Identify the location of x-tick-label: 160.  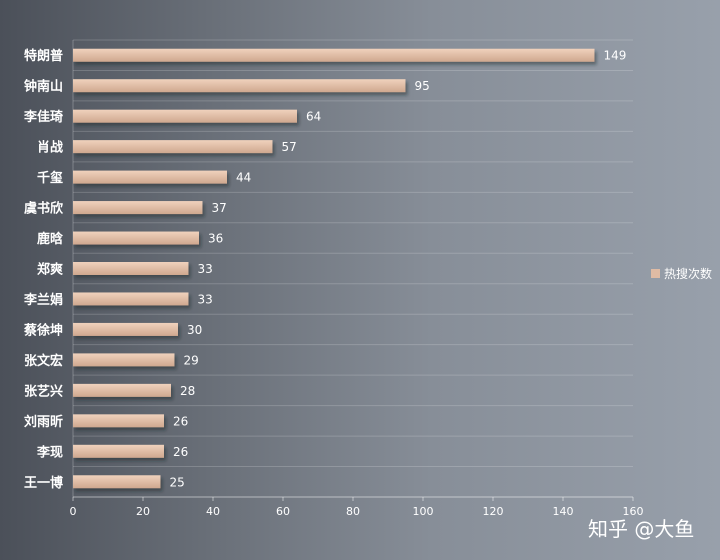
(633, 511).